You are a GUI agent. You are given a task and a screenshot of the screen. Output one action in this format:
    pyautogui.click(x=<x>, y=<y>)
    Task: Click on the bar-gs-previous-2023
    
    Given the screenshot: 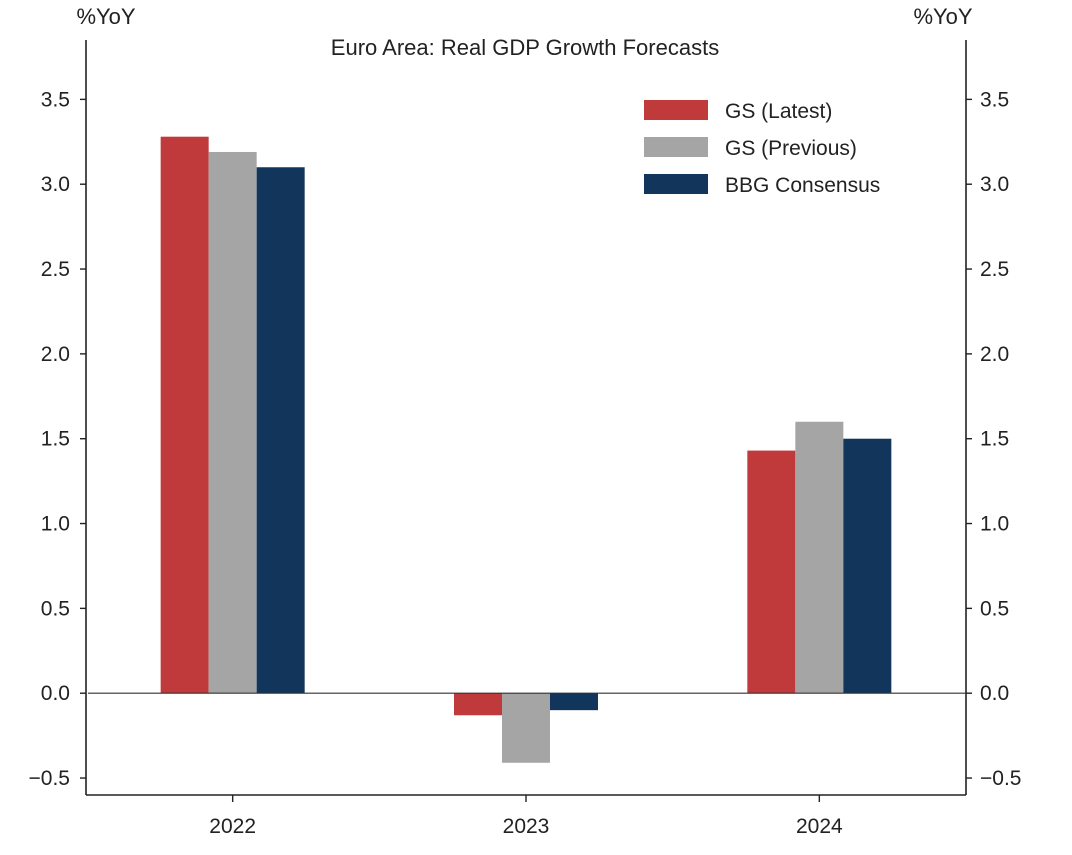 What is the action you would take?
    pyautogui.click(x=526, y=728)
    